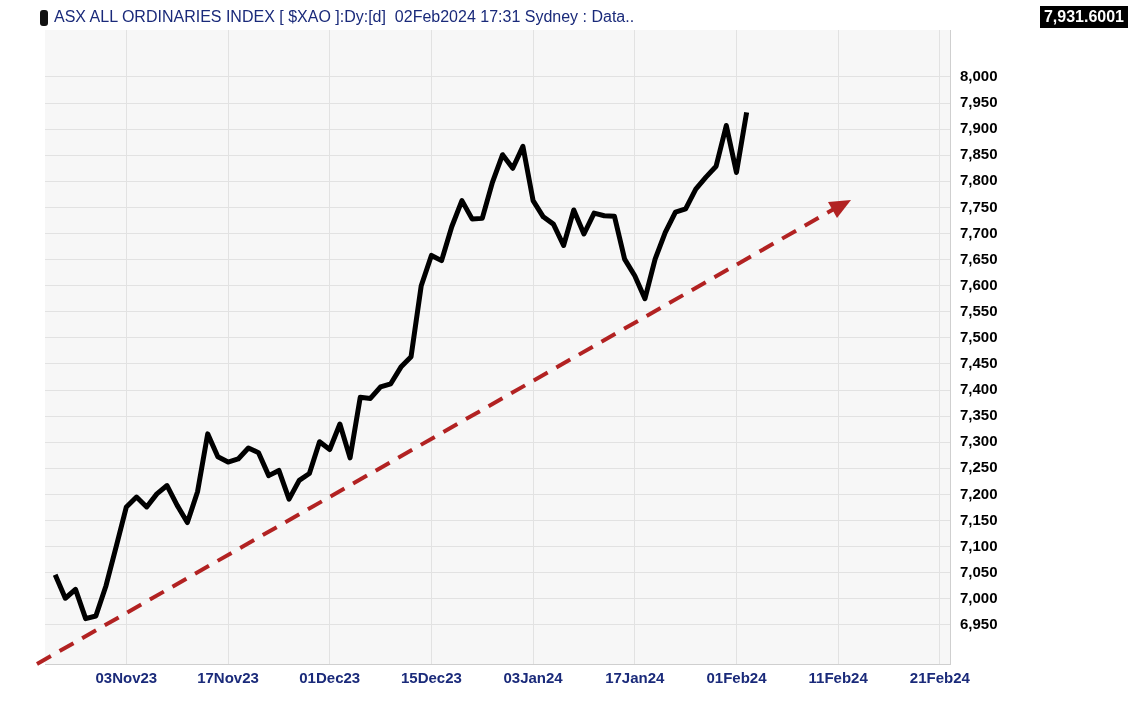  What do you see at coordinates (635, 678) in the screenshot?
I see `x-tick-label: 17Jan24` at bounding box center [635, 678].